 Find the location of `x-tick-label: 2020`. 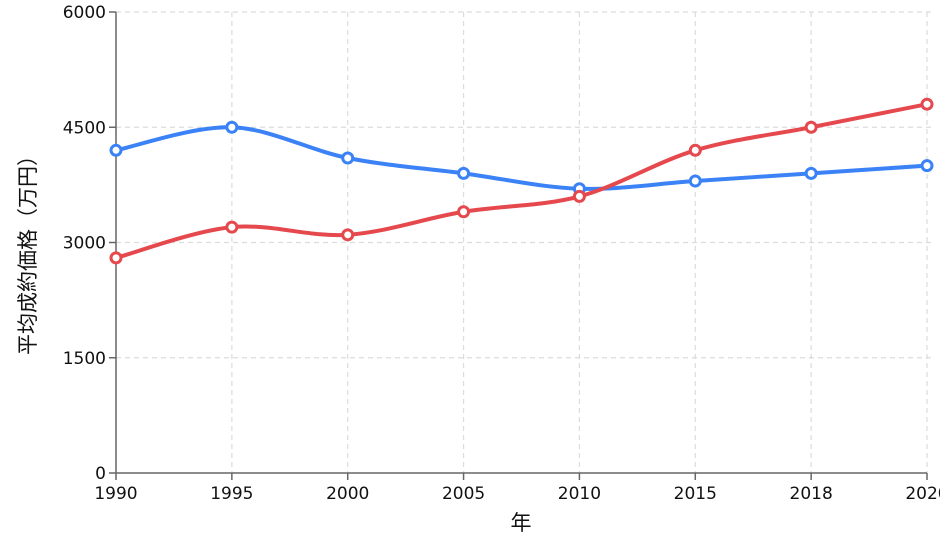

x-tick-label: 2020 is located at coordinates (922, 494).